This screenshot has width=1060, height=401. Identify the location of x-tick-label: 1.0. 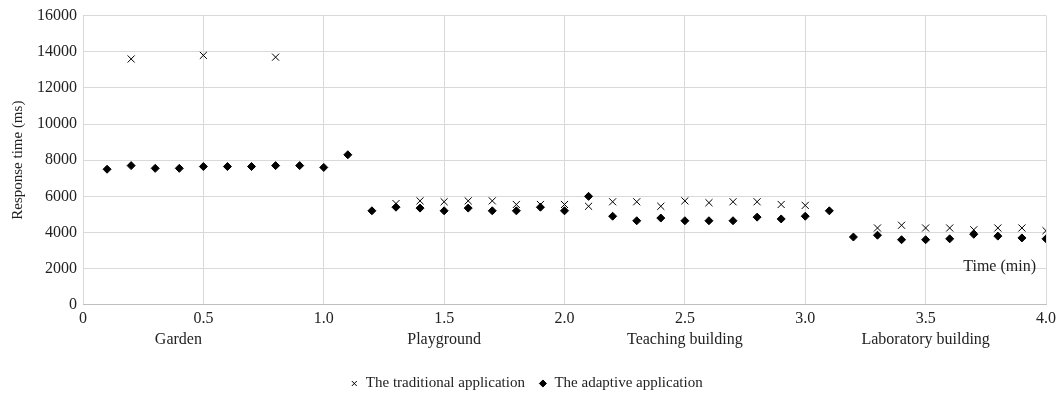
(323, 317).